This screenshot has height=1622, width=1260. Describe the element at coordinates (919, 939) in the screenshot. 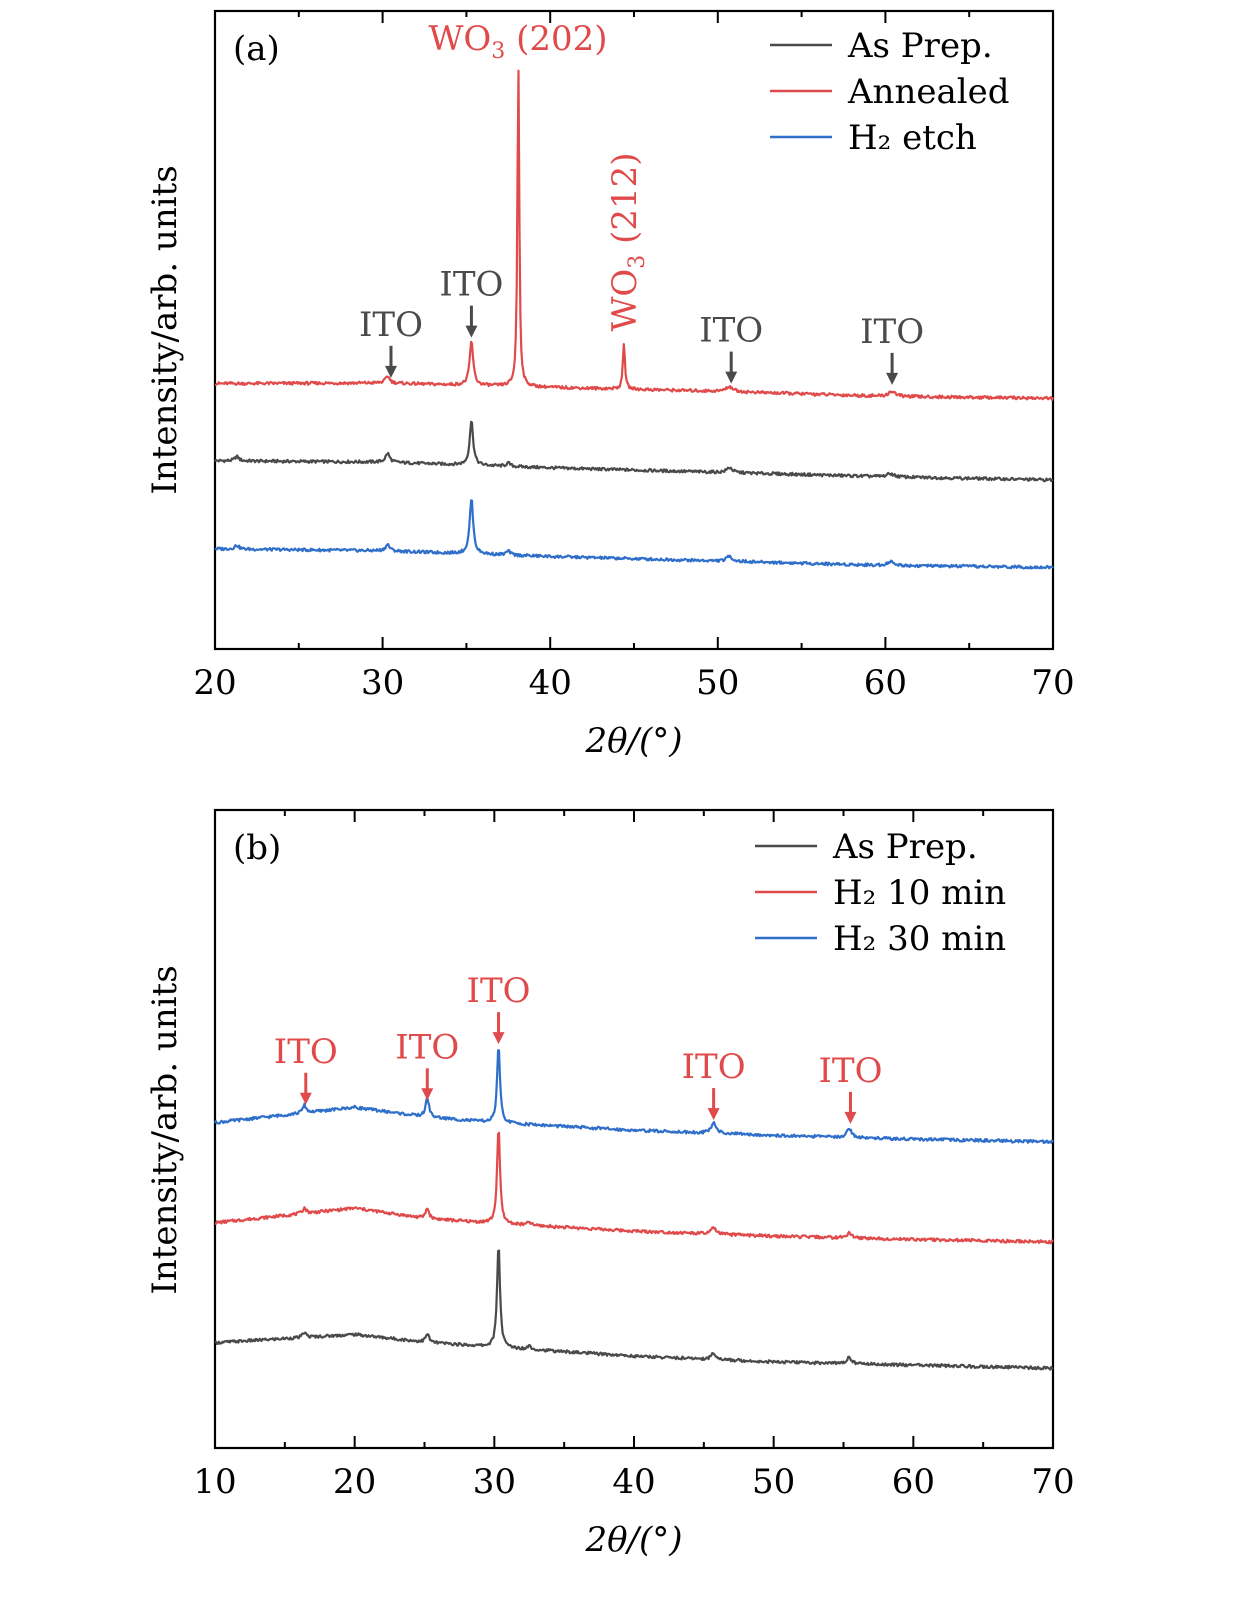

I see `legend-b-label-3: H₂ 30 min` at that location.